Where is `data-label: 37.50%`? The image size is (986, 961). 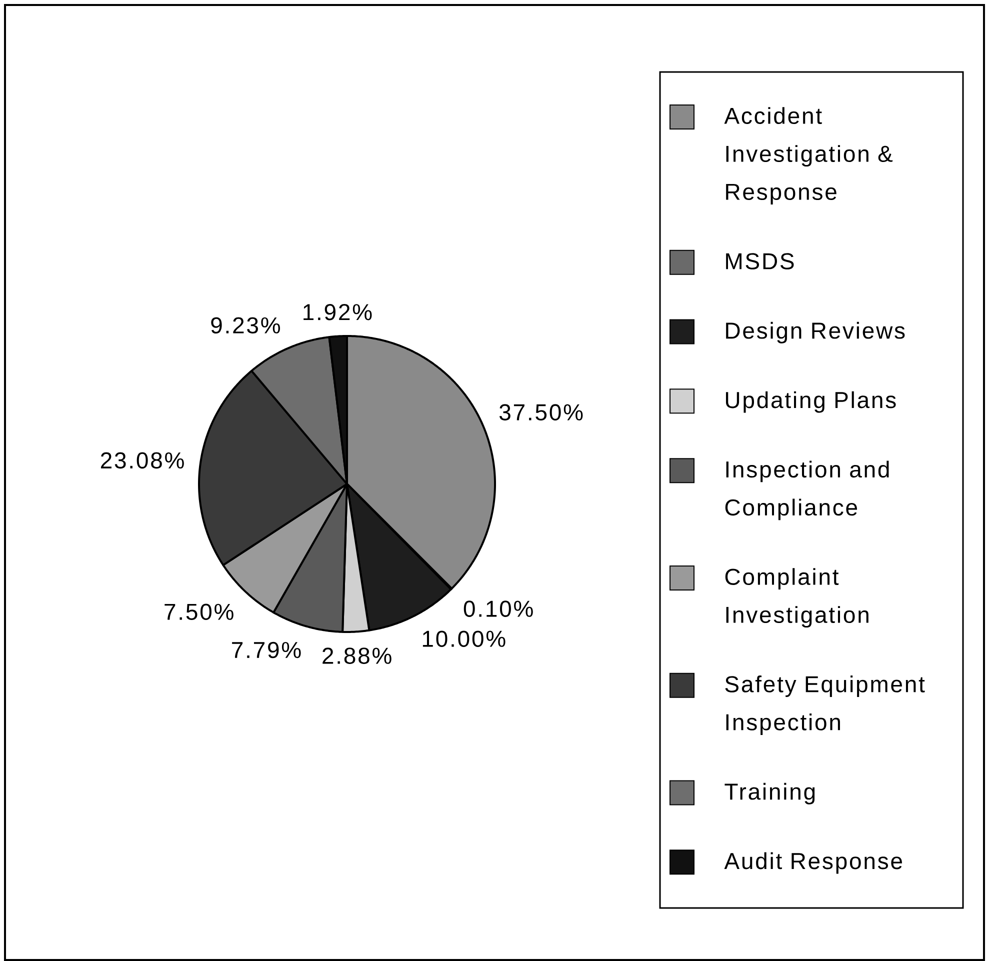
data-label: 37.50% is located at coordinates (541, 412).